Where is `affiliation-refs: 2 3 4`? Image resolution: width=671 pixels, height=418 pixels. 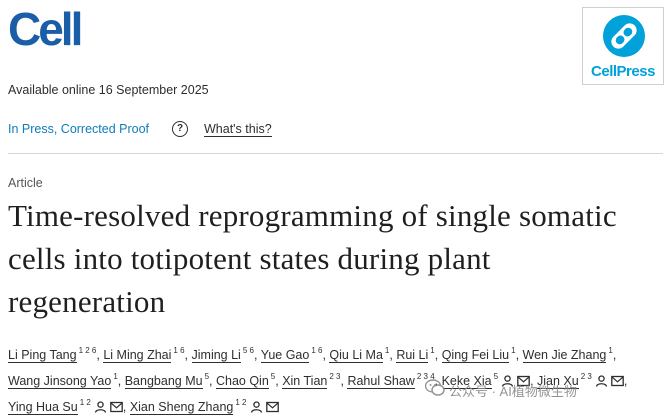
affiliation-refs: 2 3 4 is located at coordinates (425, 376).